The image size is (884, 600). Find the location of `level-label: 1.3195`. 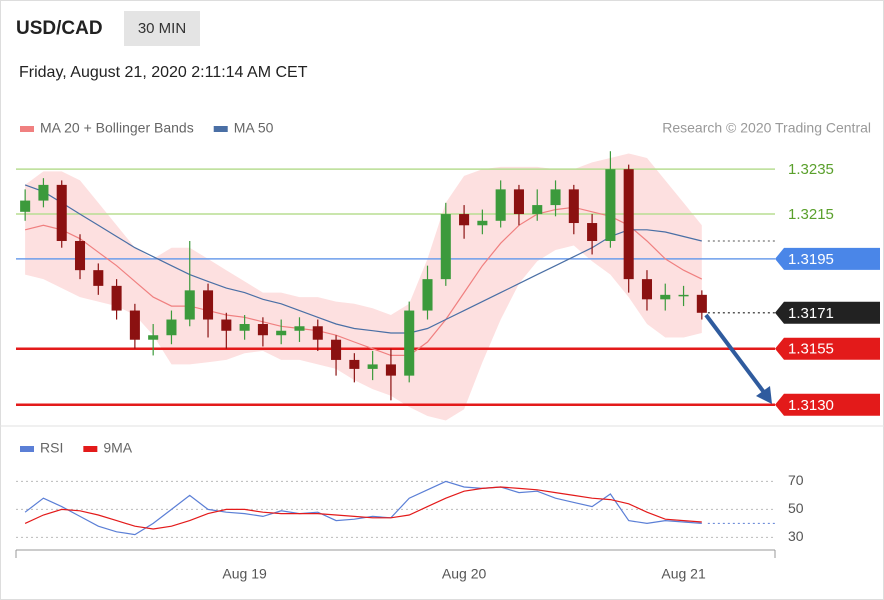

level-label: 1.3195 is located at coordinates (811, 259).